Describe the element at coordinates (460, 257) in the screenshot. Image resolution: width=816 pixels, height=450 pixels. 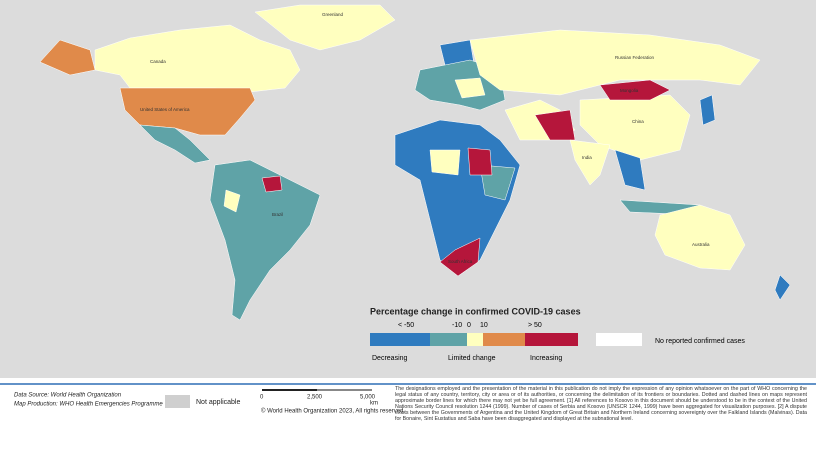
I see `south-africa` at that location.